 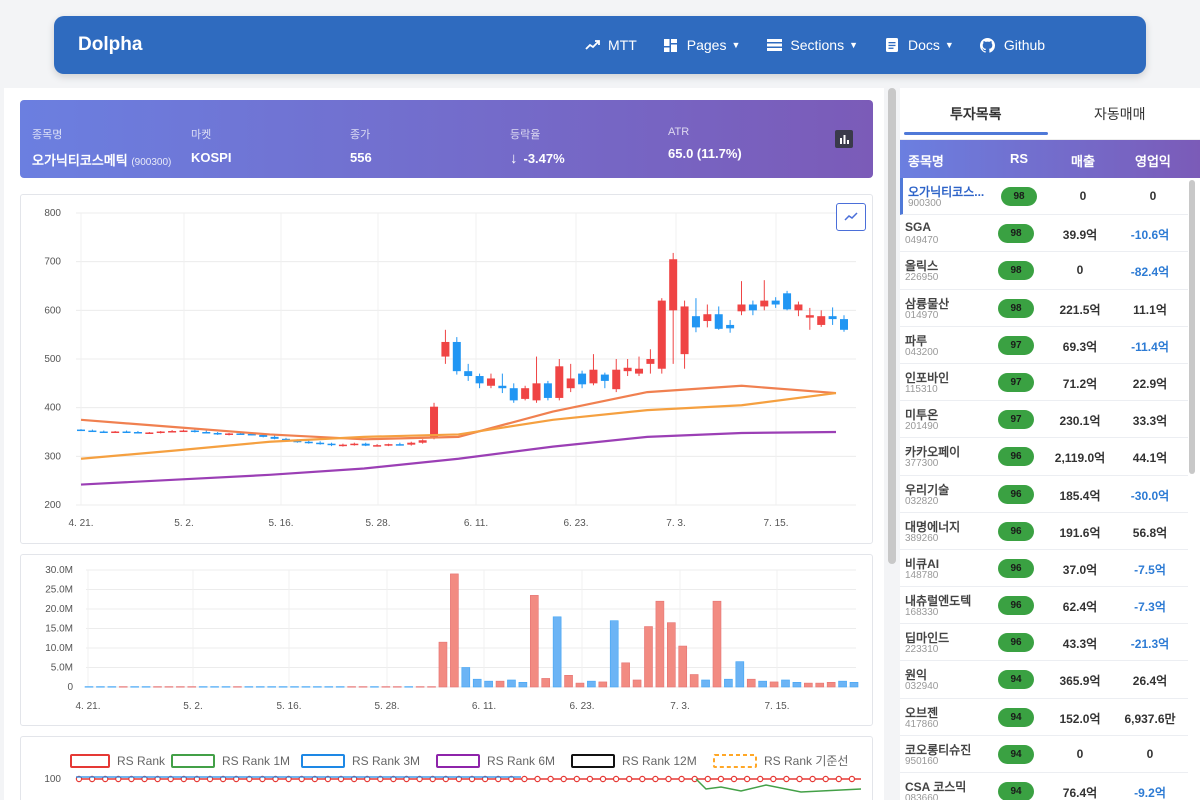 What do you see at coordinates (1019, 158) in the screenshot?
I see `col-header-rs: RS` at bounding box center [1019, 158].